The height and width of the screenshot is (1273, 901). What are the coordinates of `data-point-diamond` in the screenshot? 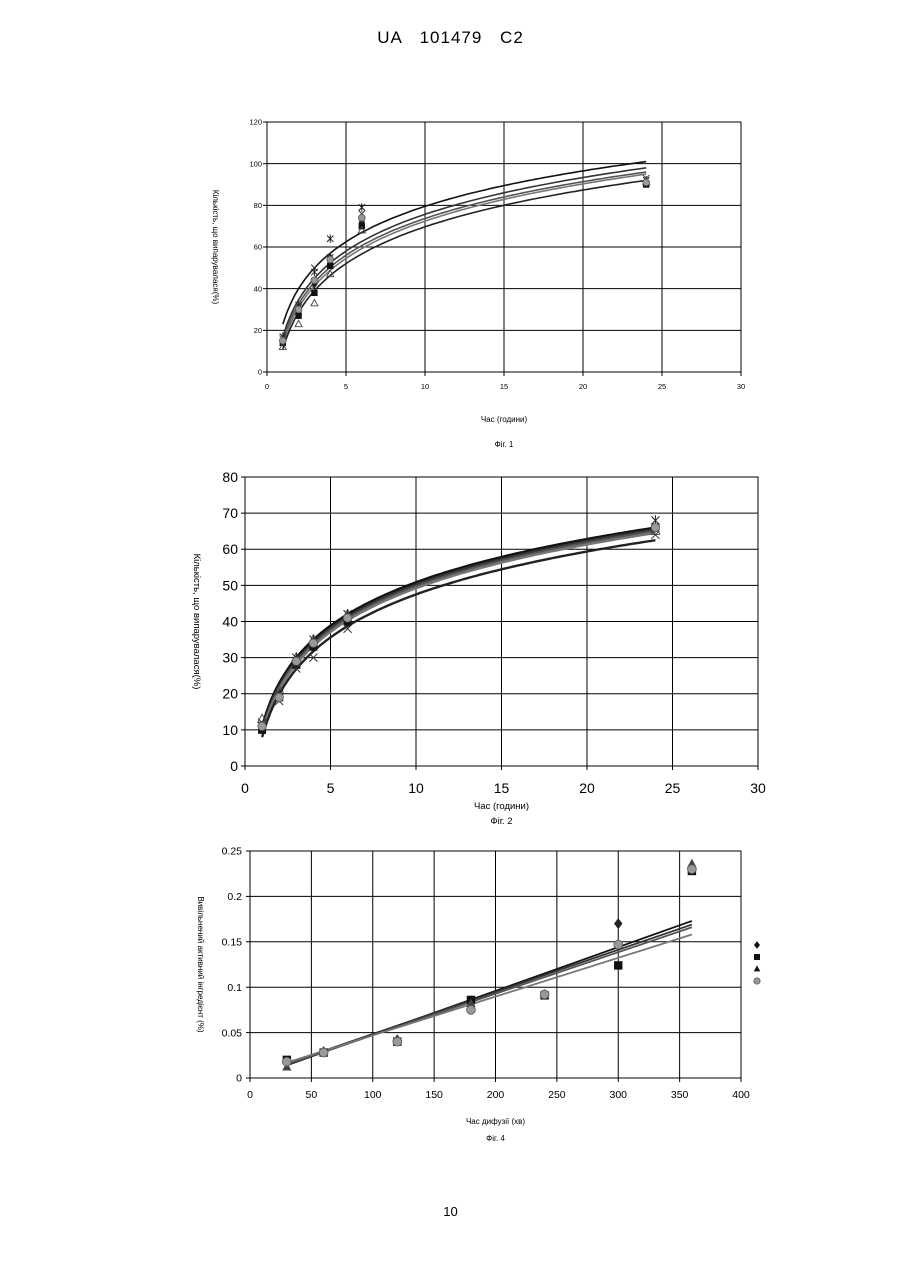 It's located at (618, 923).